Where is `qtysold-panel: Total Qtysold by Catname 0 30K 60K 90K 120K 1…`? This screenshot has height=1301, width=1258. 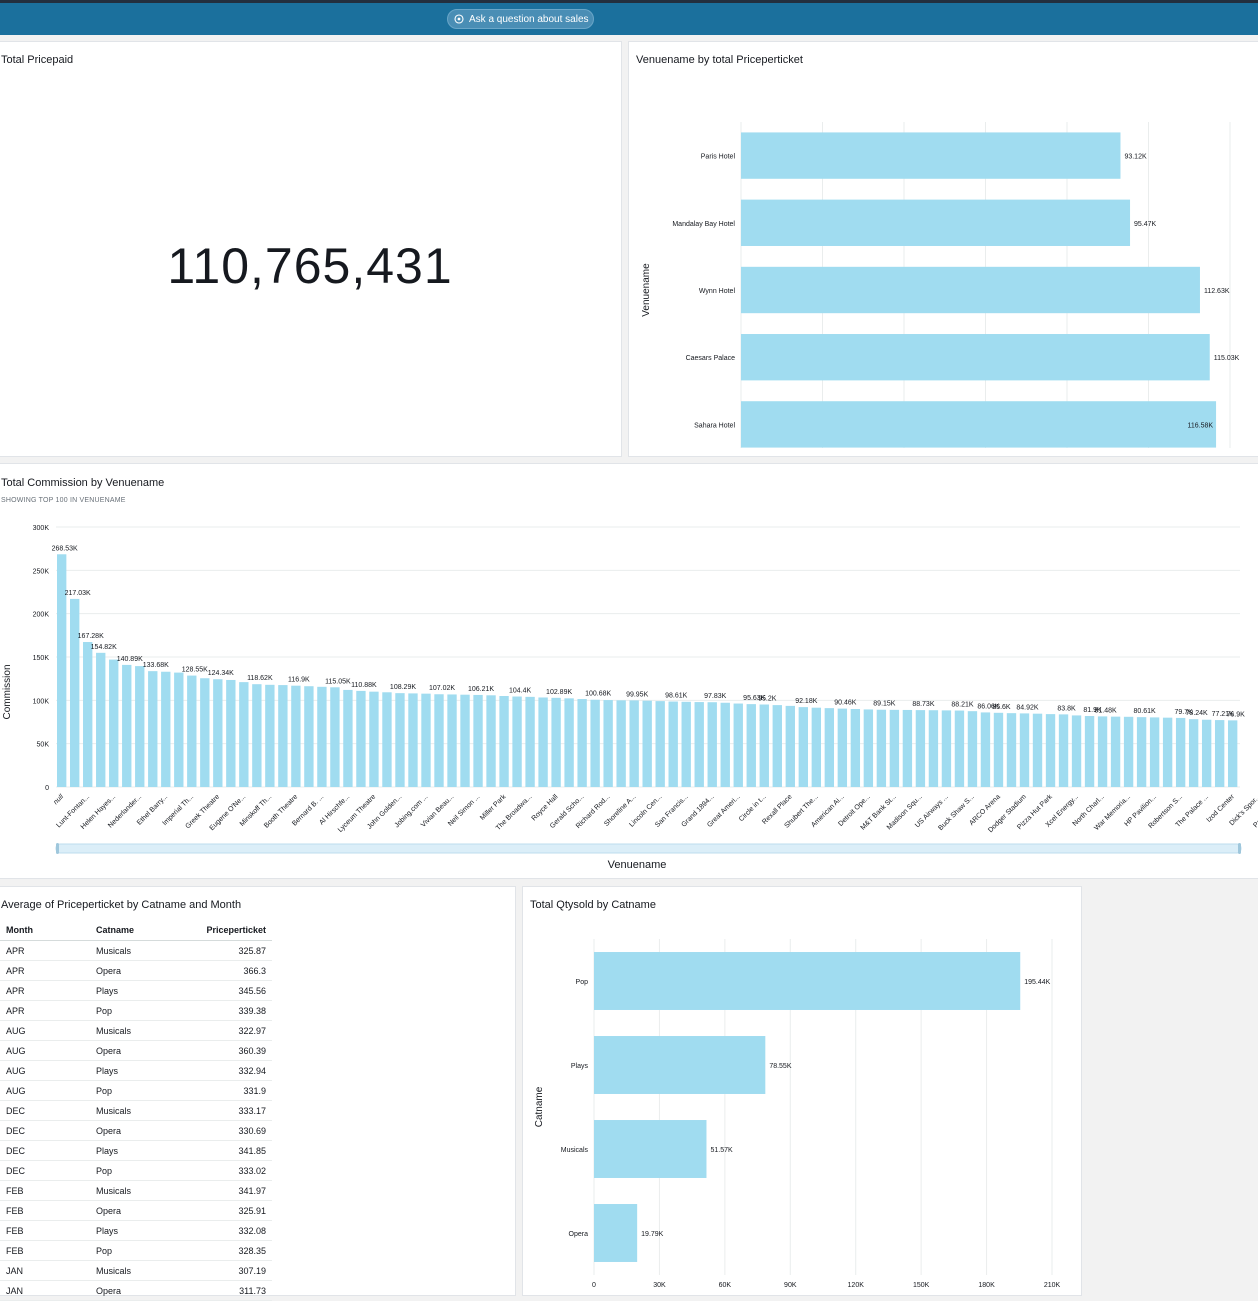 qtysold-panel: Total Qtysold by Catname 0 30K 60K 90K 120K 1… is located at coordinates (802, 1091).